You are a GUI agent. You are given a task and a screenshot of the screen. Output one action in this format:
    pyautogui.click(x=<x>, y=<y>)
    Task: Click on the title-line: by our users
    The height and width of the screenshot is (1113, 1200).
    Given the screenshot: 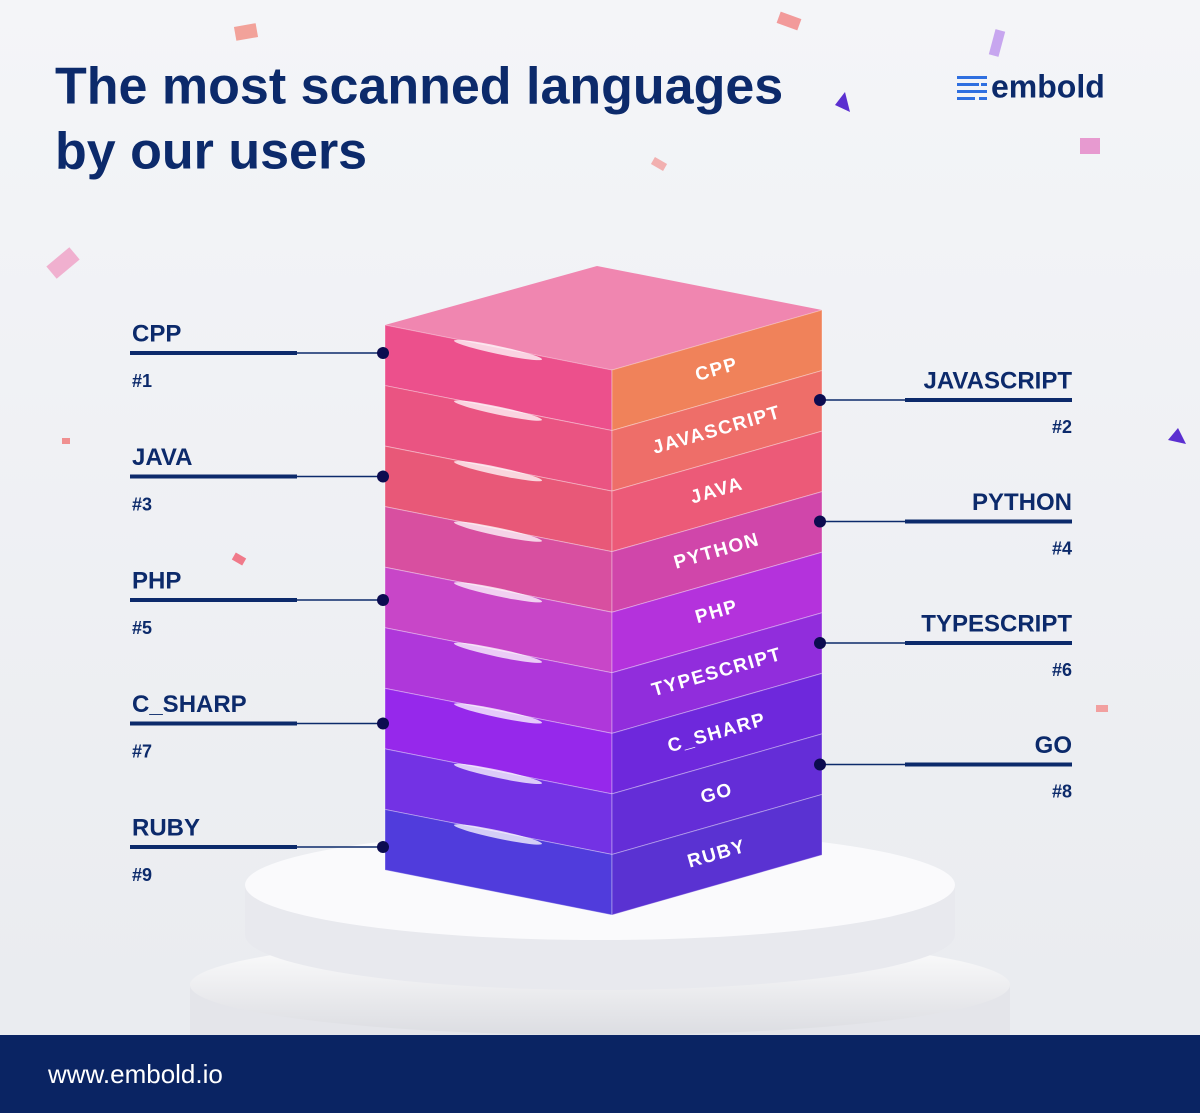 What is the action you would take?
    pyautogui.click(x=211, y=152)
    